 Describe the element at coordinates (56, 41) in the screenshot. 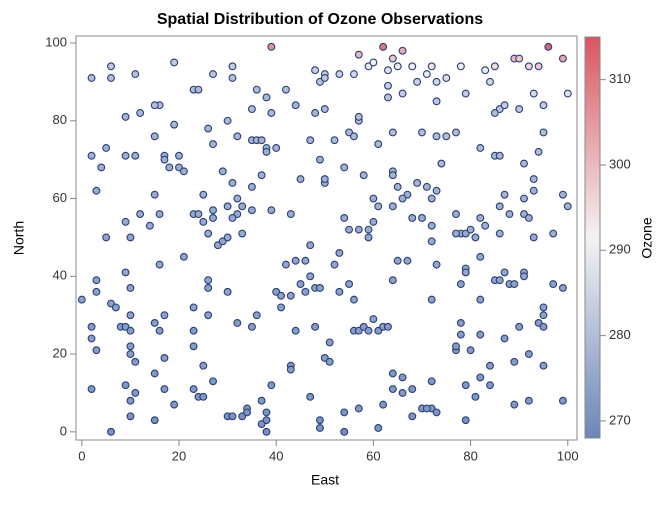

I see `y-tick-label: 100` at that location.